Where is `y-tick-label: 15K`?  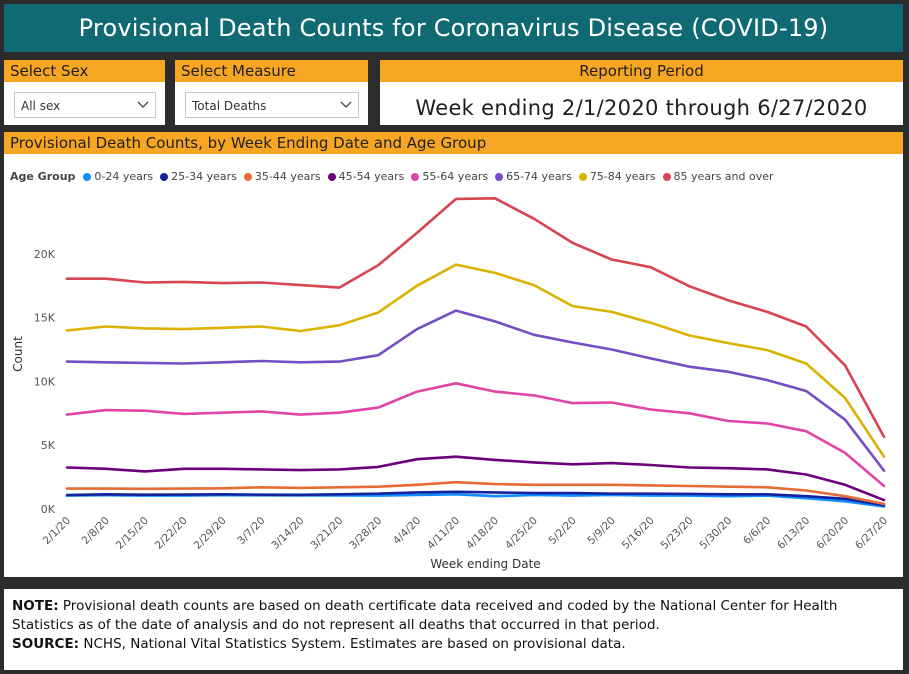
y-tick-label: 15K is located at coordinates (45, 318).